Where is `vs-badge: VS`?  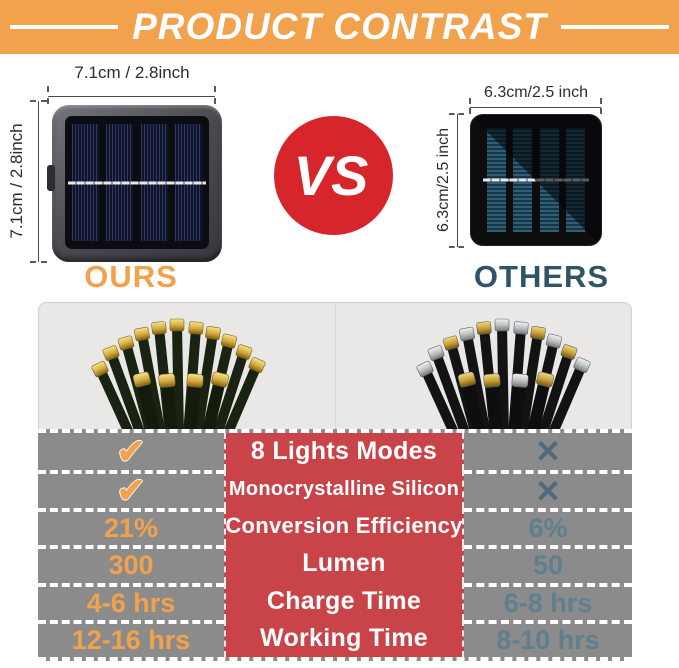 vs-badge: VS is located at coordinates (333, 175).